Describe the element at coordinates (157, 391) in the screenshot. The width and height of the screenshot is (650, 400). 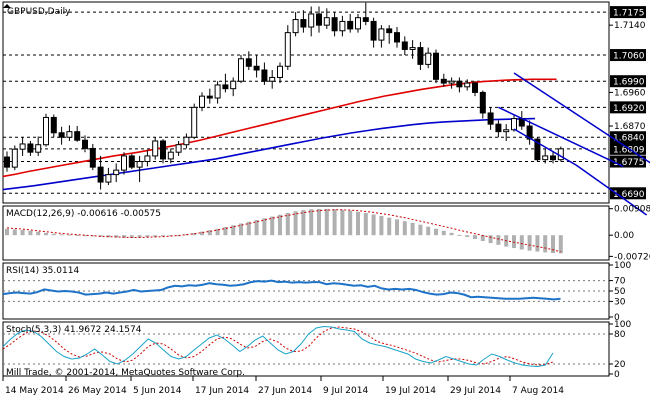
I see `date-tick-label: 5 Jun 2014` at that location.